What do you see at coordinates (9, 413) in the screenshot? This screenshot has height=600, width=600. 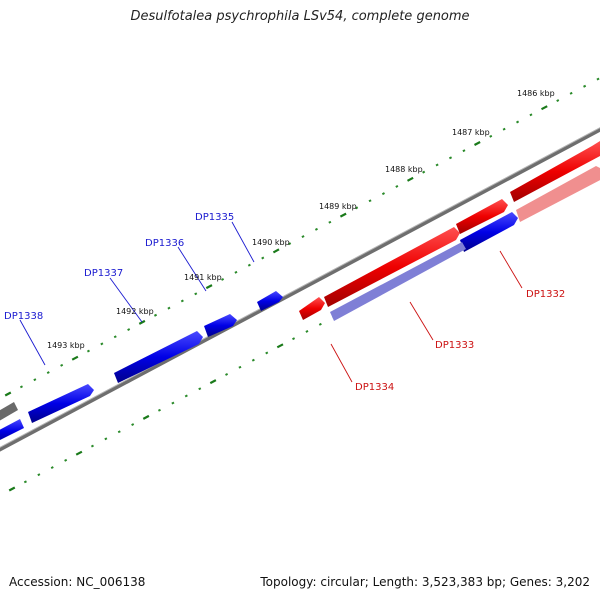 I see `gene-arrow-gray` at bounding box center [9, 413].